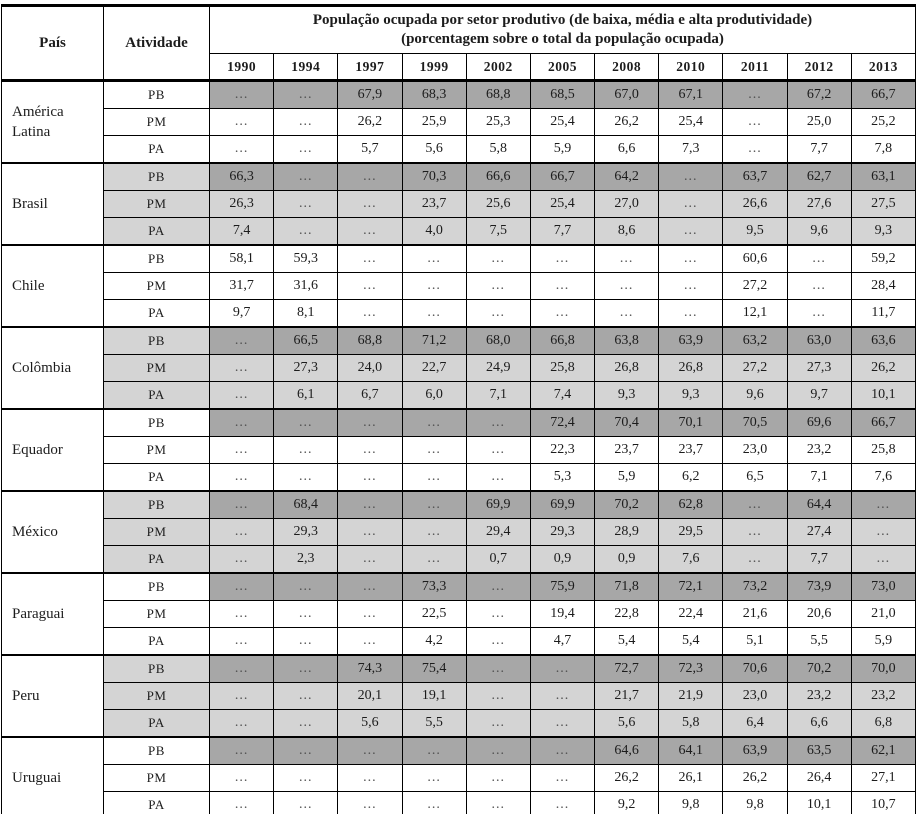 The width and height of the screenshot is (917, 814). I want to click on value-cell: 27,5, so click(883, 204).